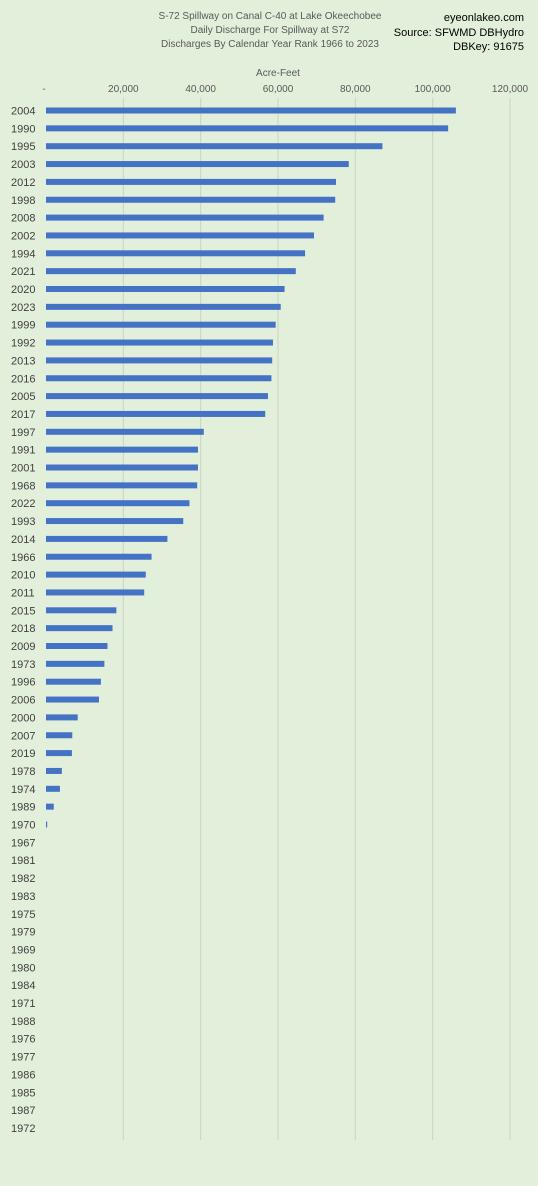  Describe the element at coordinates (23, 326) in the screenshot. I see `category-label-1999: 1999` at that location.